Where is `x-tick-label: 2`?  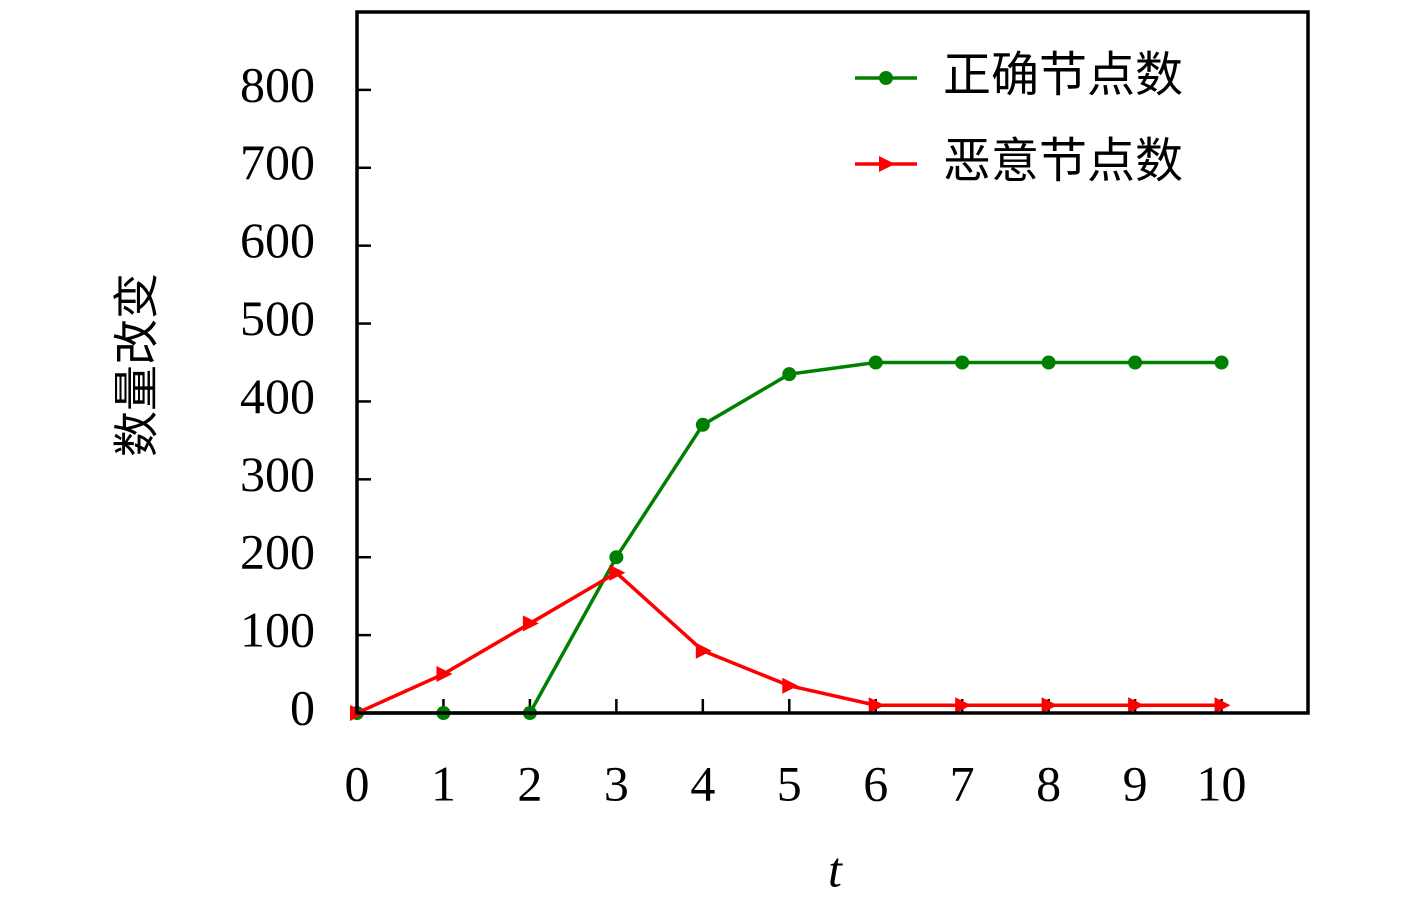 x-tick-label: 2 is located at coordinates (529, 783).